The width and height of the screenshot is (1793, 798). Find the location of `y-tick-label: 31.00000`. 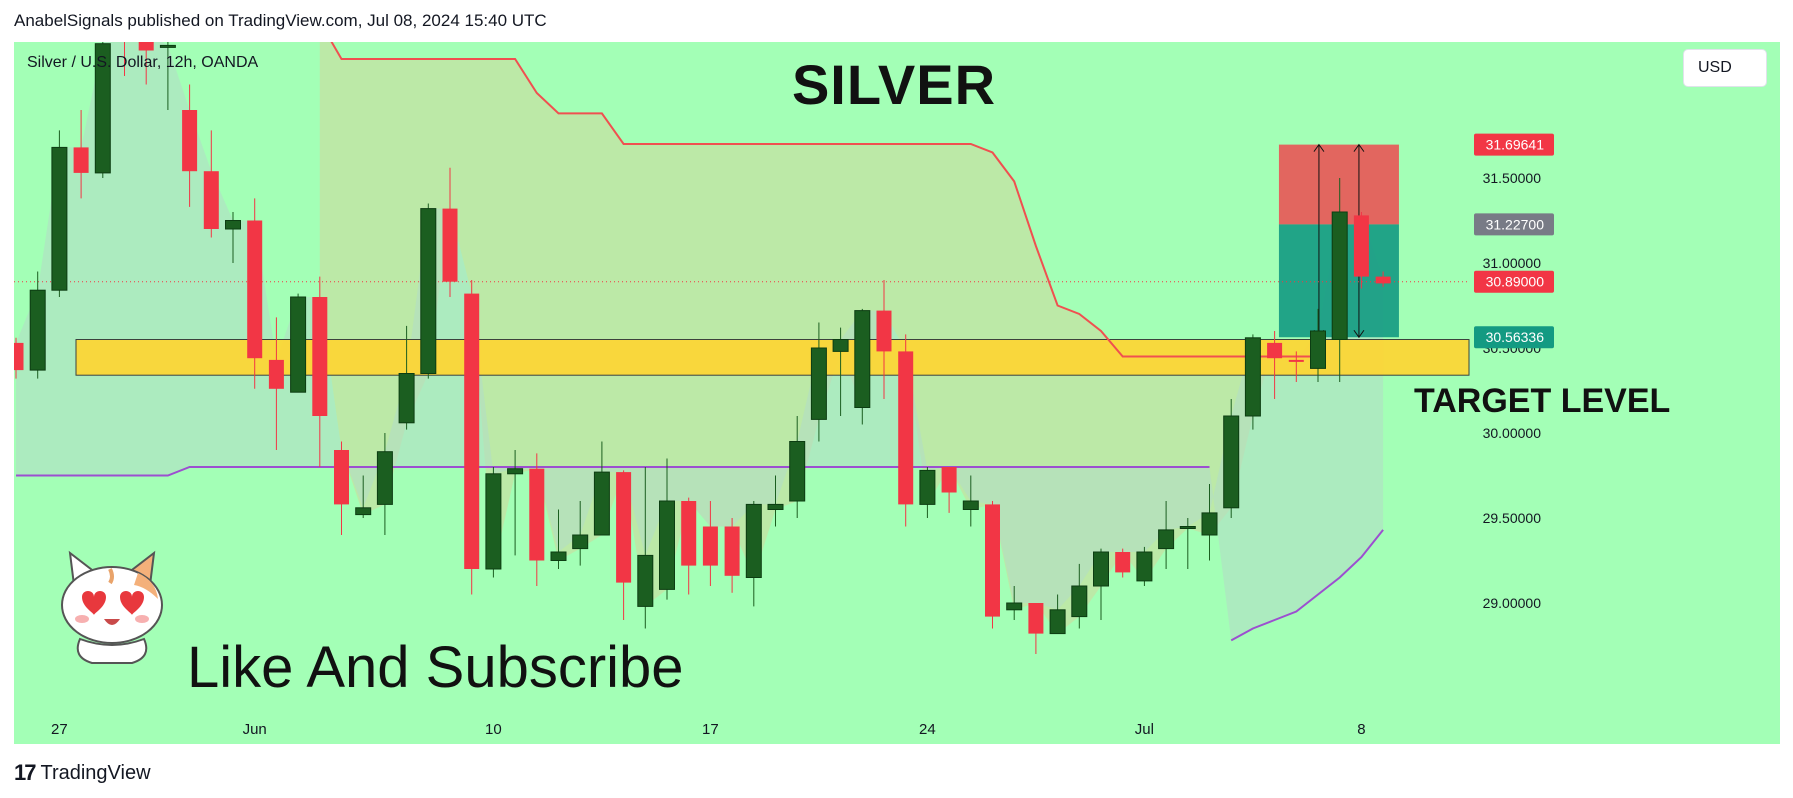

y-tick-label: 31.00000 is located at coordinates (1512, 263).